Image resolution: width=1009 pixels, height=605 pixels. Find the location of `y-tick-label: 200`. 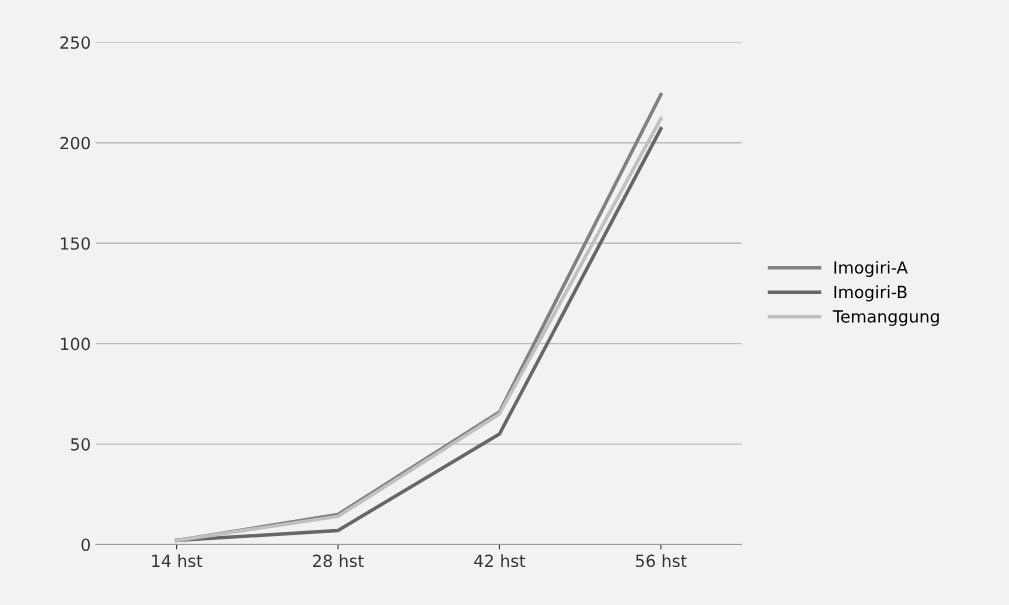

y-tick-label: 200 is located at coordinates (75, 143).